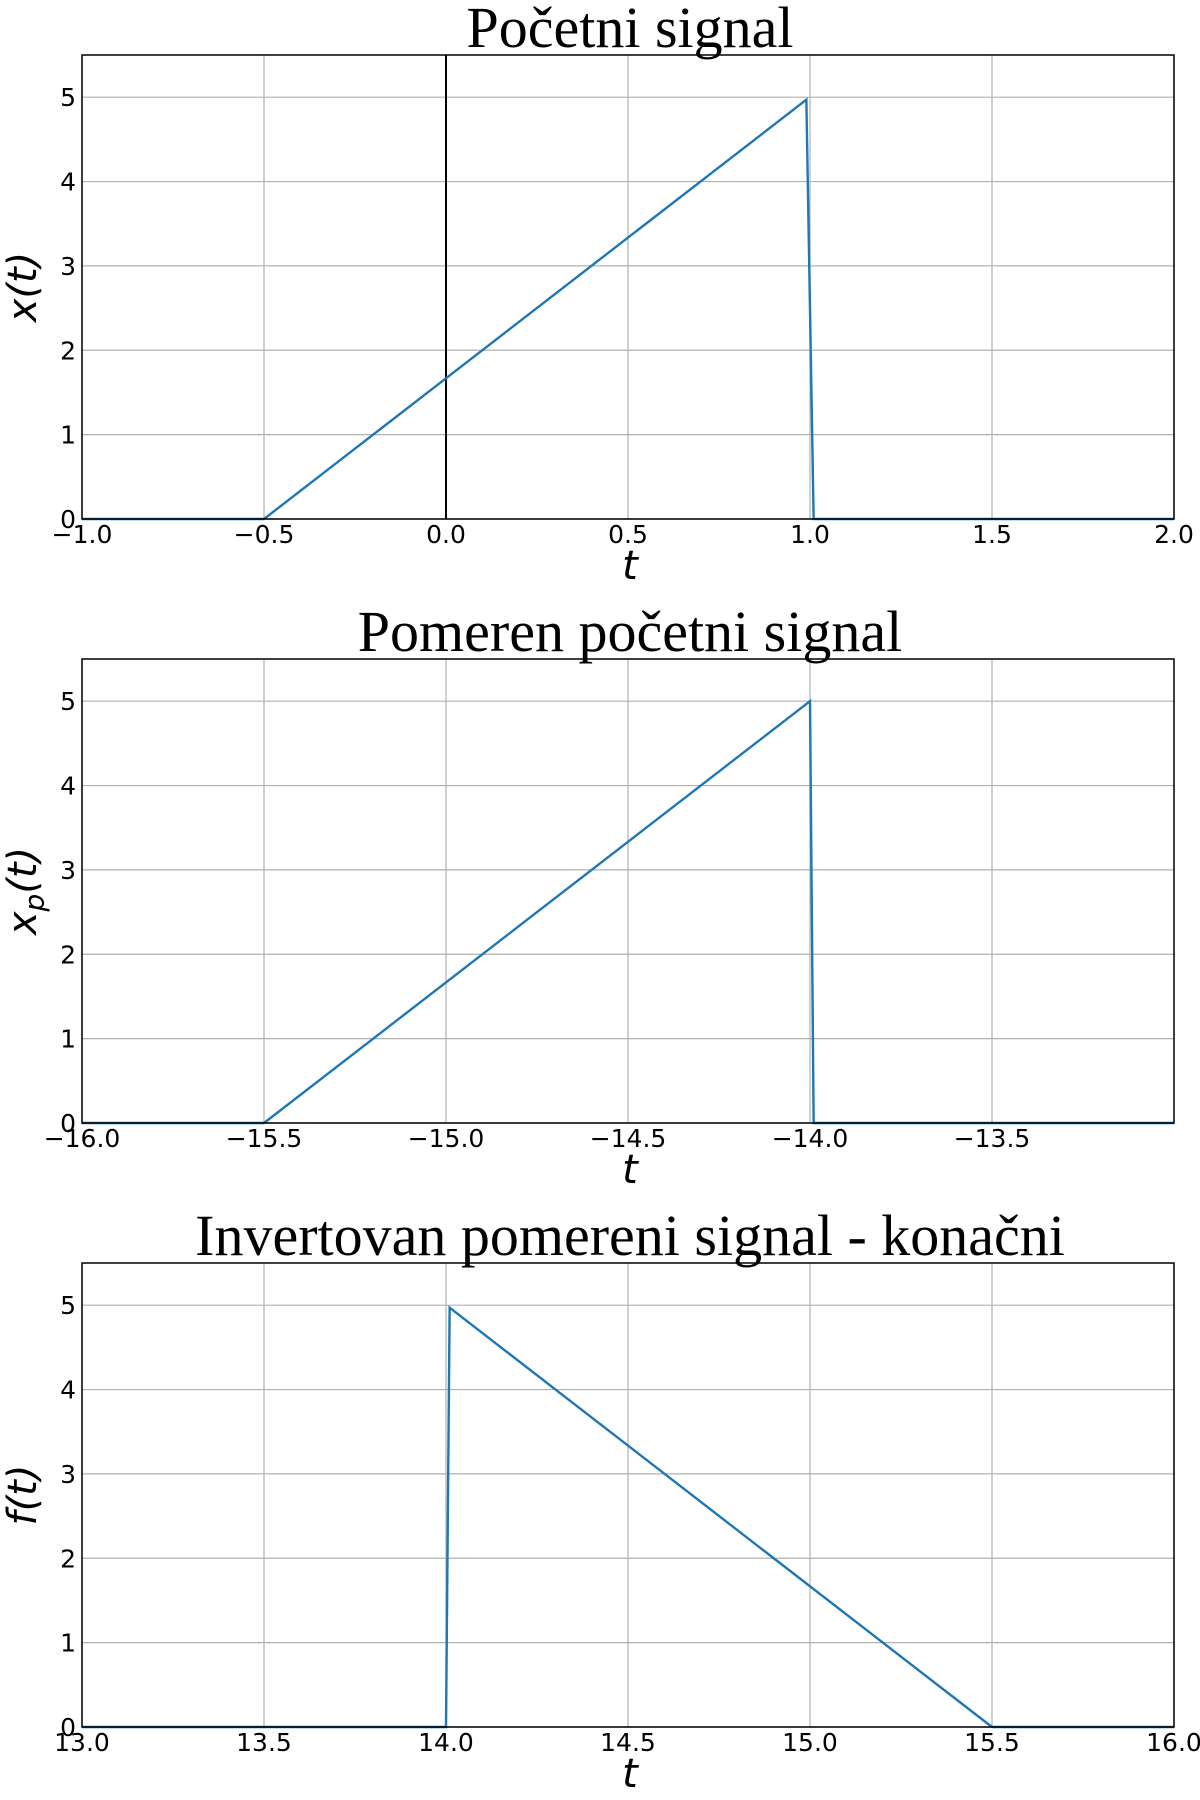 Image resolution: width=1200 pixels, height=1800 pixels. I want to click on x-tick-label: −13.5, so click(992, 1138).